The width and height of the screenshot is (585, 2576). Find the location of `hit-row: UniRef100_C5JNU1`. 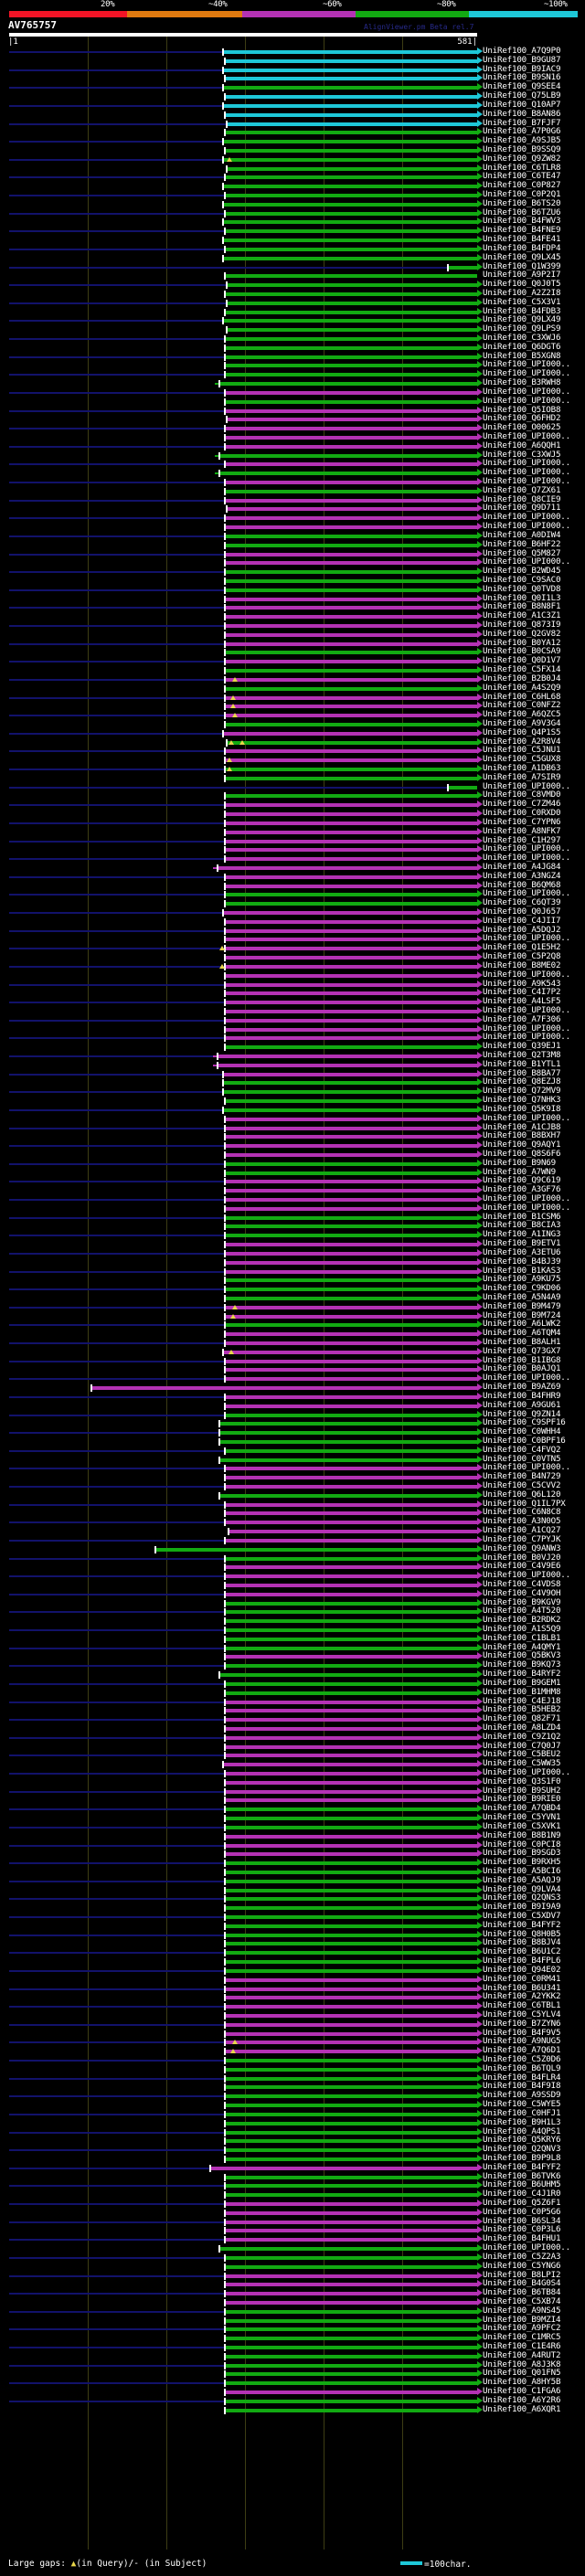

hit-row: UniRef100_C5JNU1 is located at coordinates (293, 751).